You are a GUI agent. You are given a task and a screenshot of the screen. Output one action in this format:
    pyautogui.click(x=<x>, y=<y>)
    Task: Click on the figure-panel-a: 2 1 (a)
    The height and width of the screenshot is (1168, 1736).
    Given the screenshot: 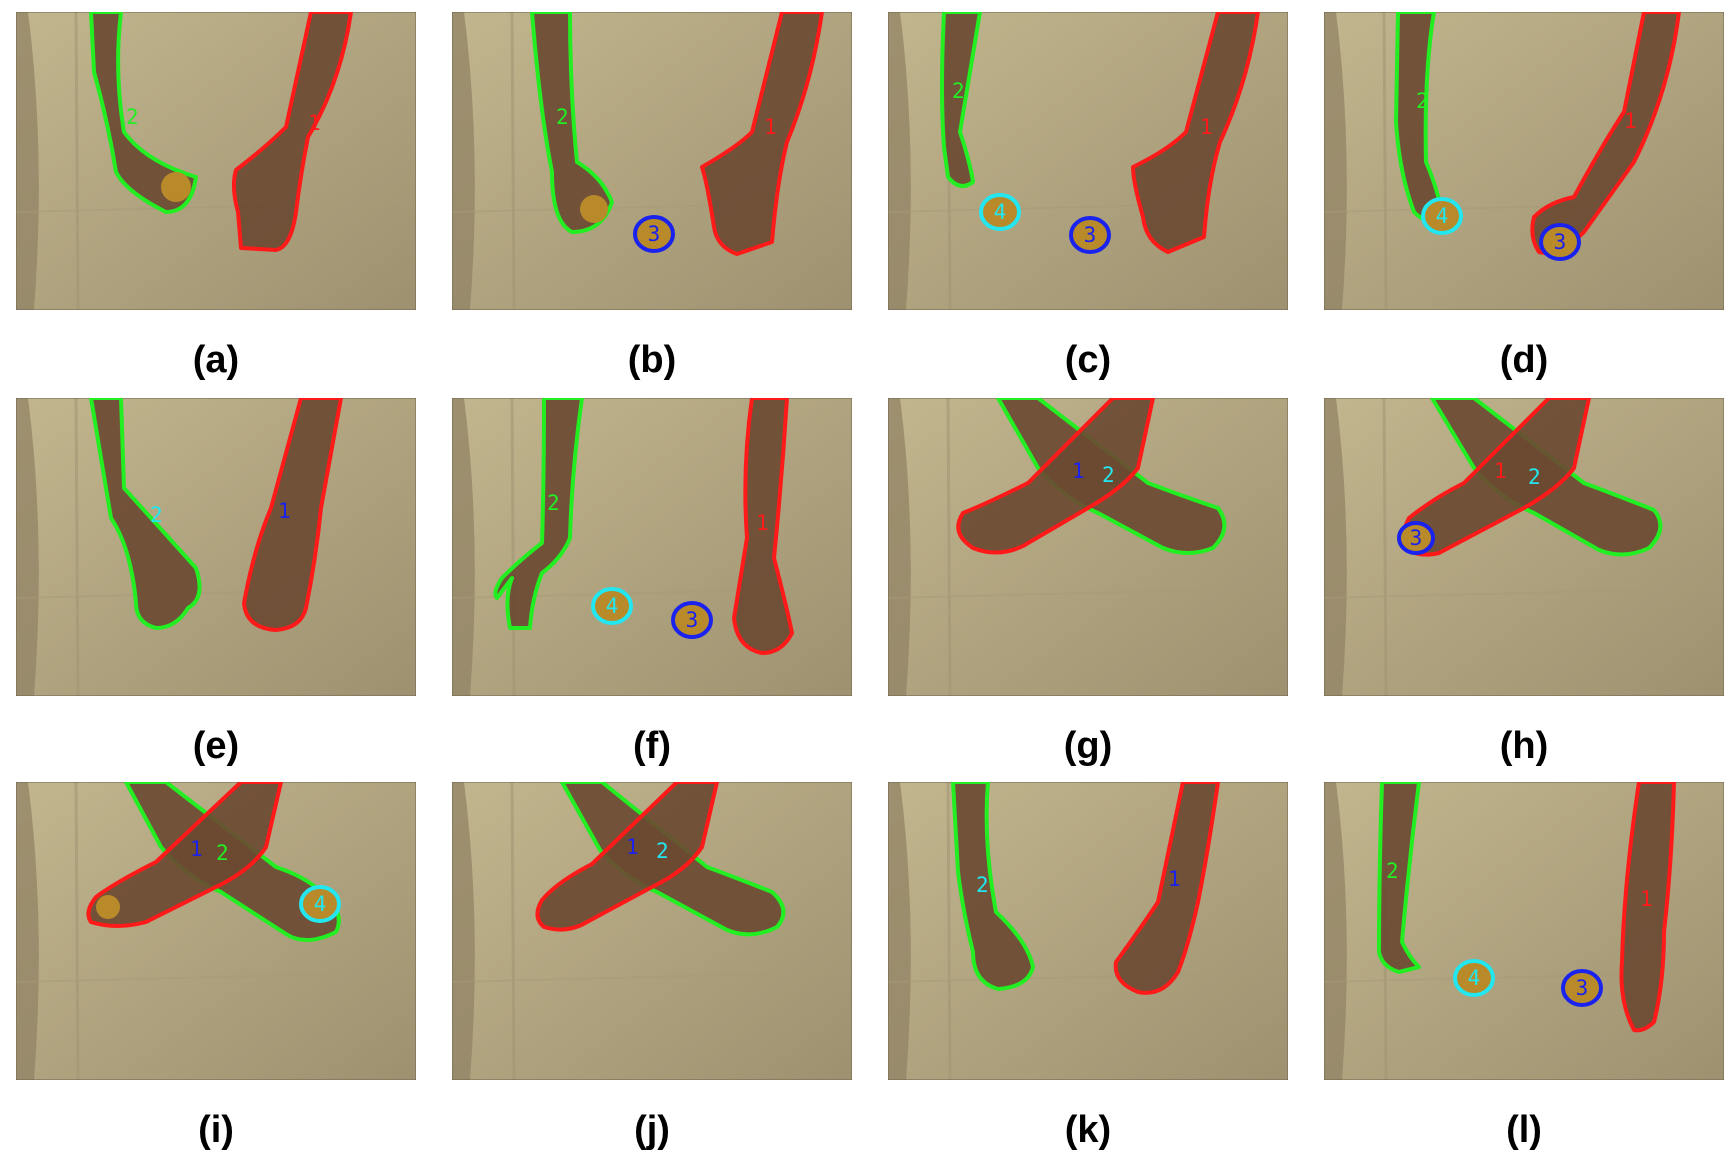 What is the action you would take?
    pyautogui.click(x=216, y=196)
    